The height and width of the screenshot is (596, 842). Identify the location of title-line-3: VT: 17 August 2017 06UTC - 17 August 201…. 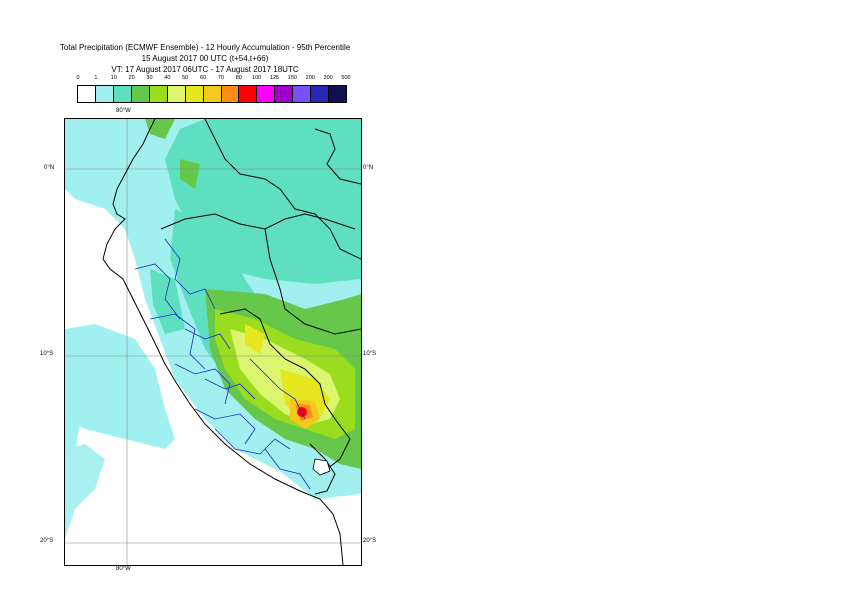
(205, 69).